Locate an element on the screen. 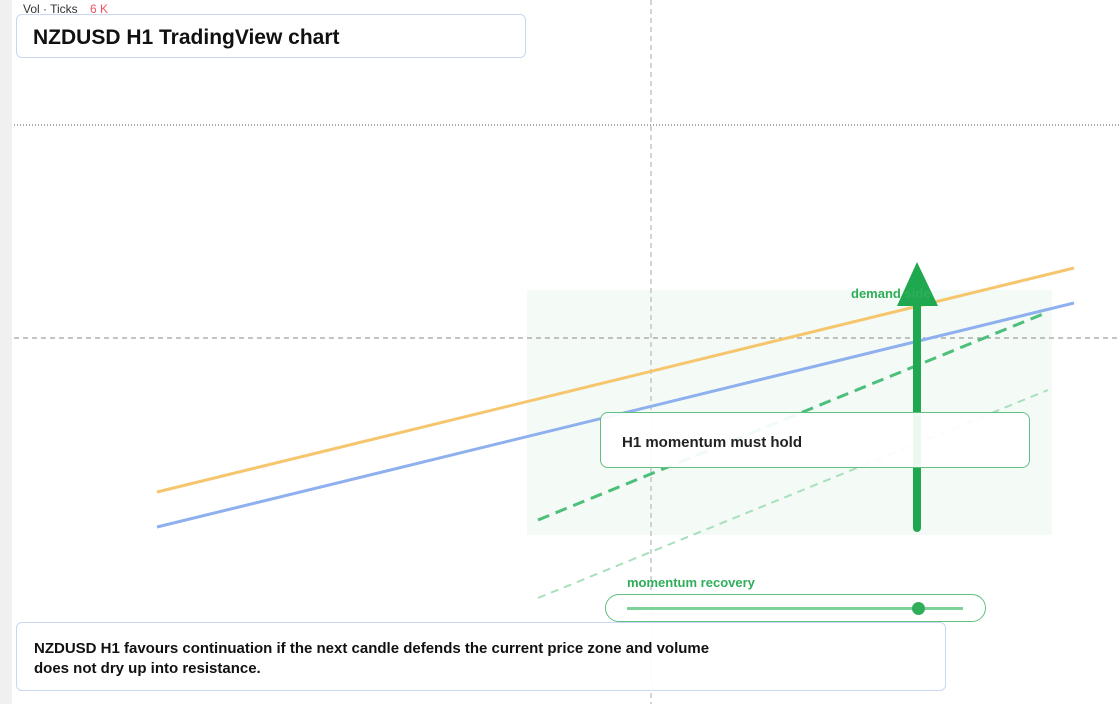 The height and width of the screenshot is (704, 1120). legend-label: Vol · Ticks is located at coordinates (50, 9).